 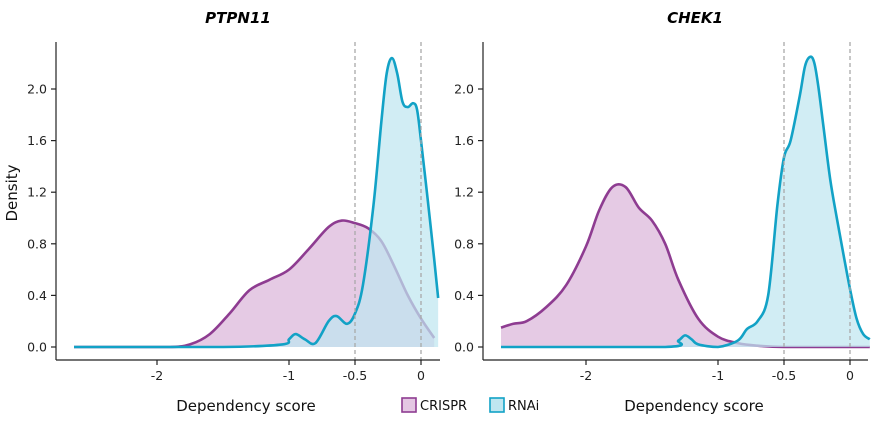 What do you see at coordinates (470, 405) in the screenshot?
I see `legend: CRISPR RNAi` at bounding box center [470, 405].